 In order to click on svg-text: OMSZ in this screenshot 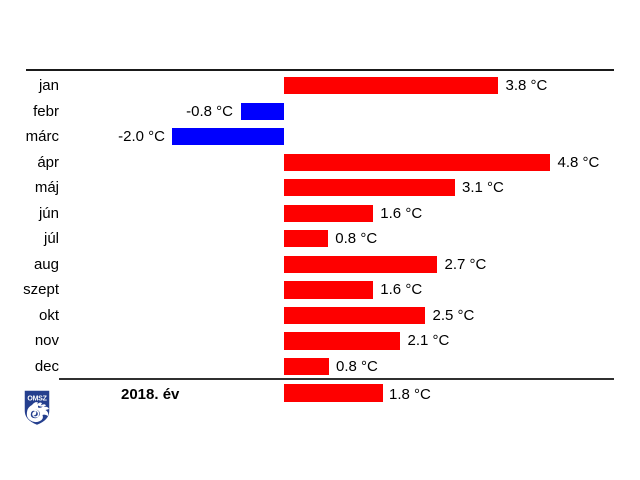, I will do `click(37, 399)`.